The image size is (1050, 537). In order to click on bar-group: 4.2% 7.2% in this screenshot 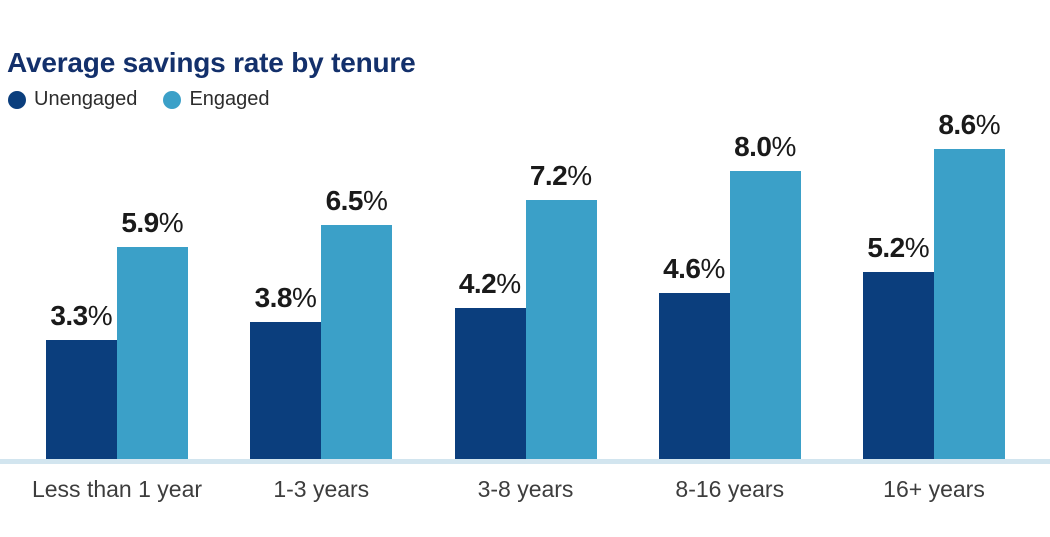, I will do `click(525, 309)`.